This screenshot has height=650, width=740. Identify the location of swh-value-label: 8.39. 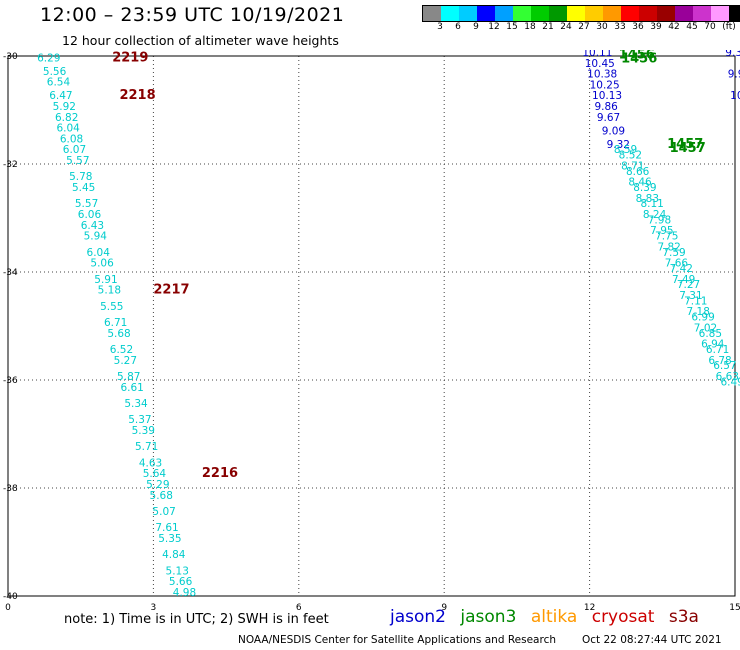
(644, 188).